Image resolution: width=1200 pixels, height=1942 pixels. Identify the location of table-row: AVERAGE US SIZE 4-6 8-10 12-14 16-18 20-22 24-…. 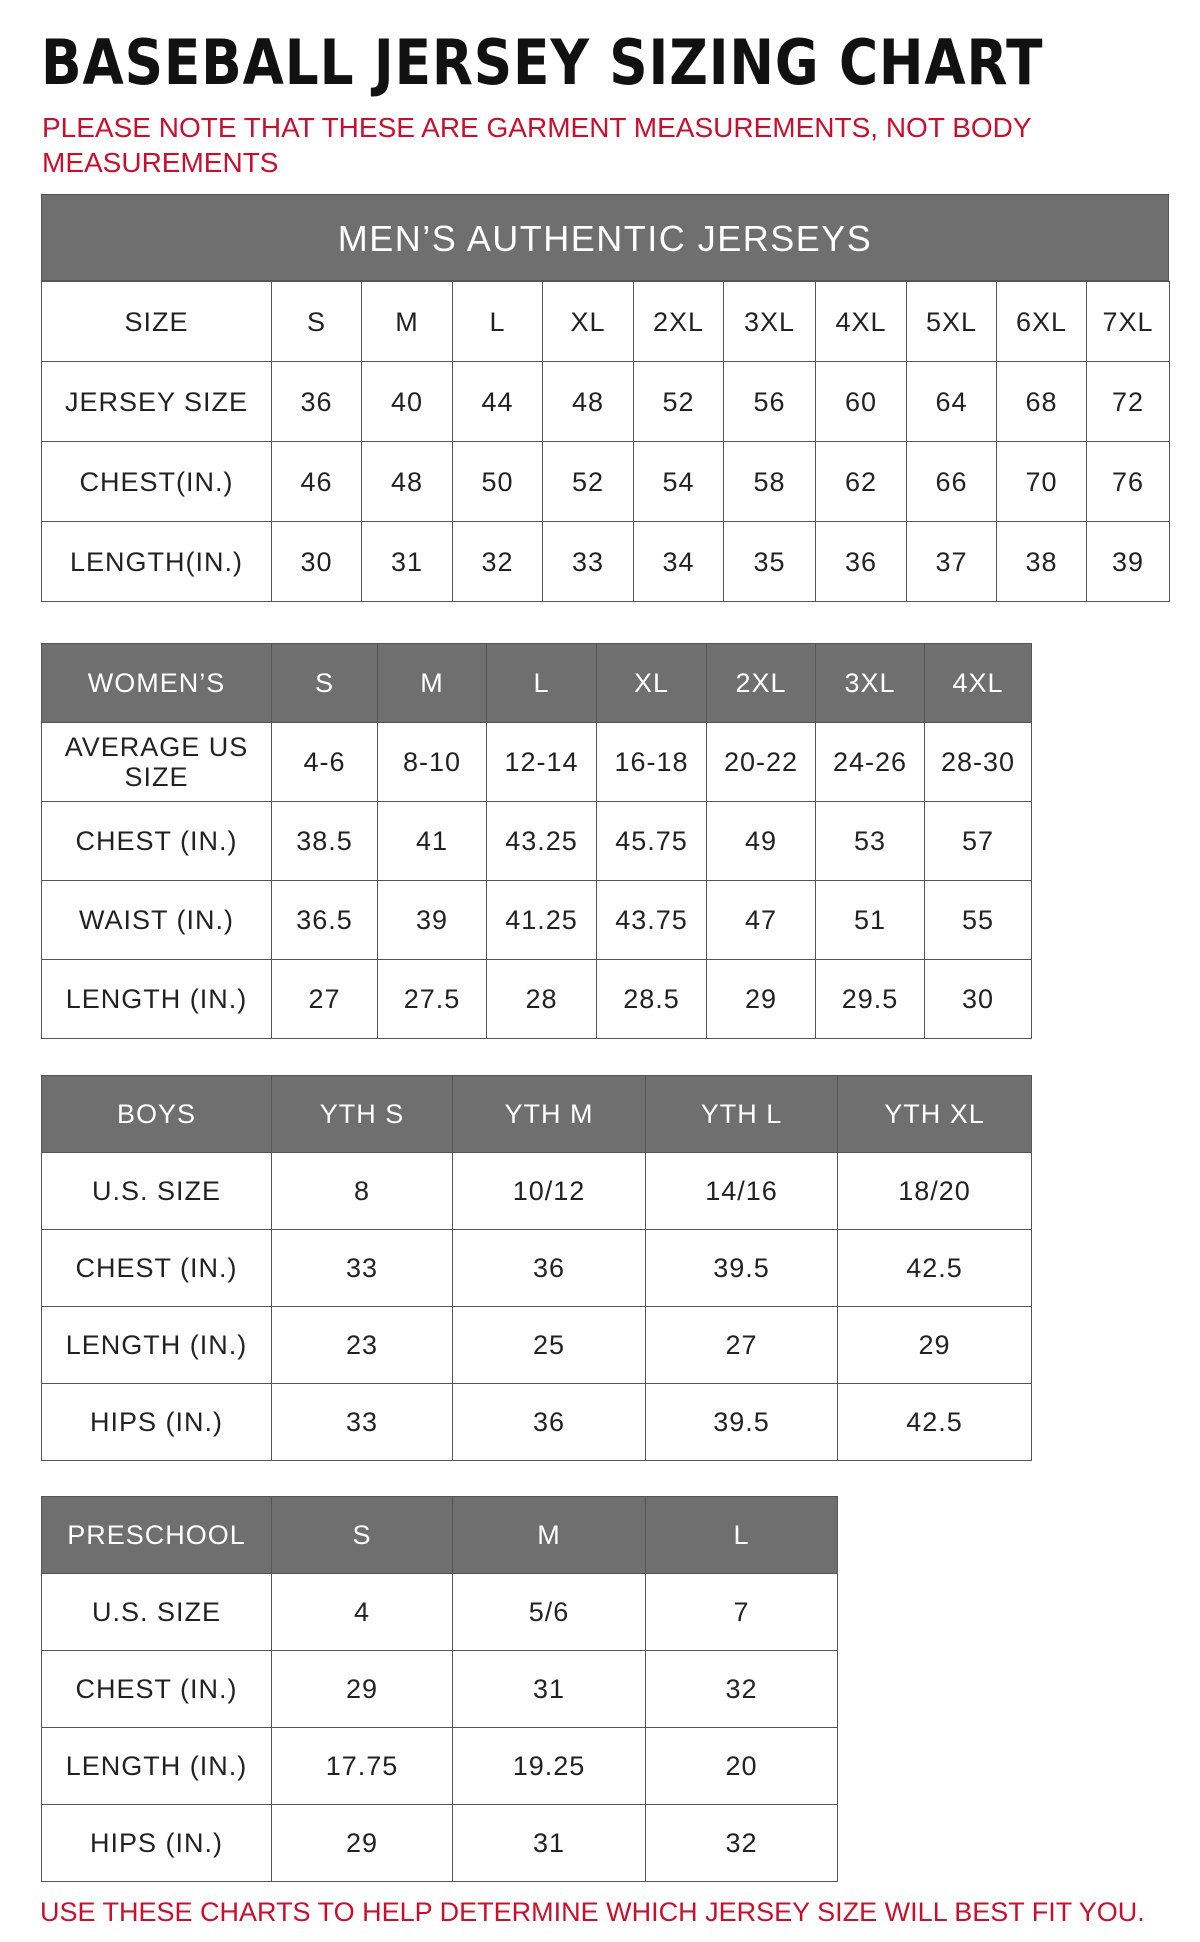
(536, 762).